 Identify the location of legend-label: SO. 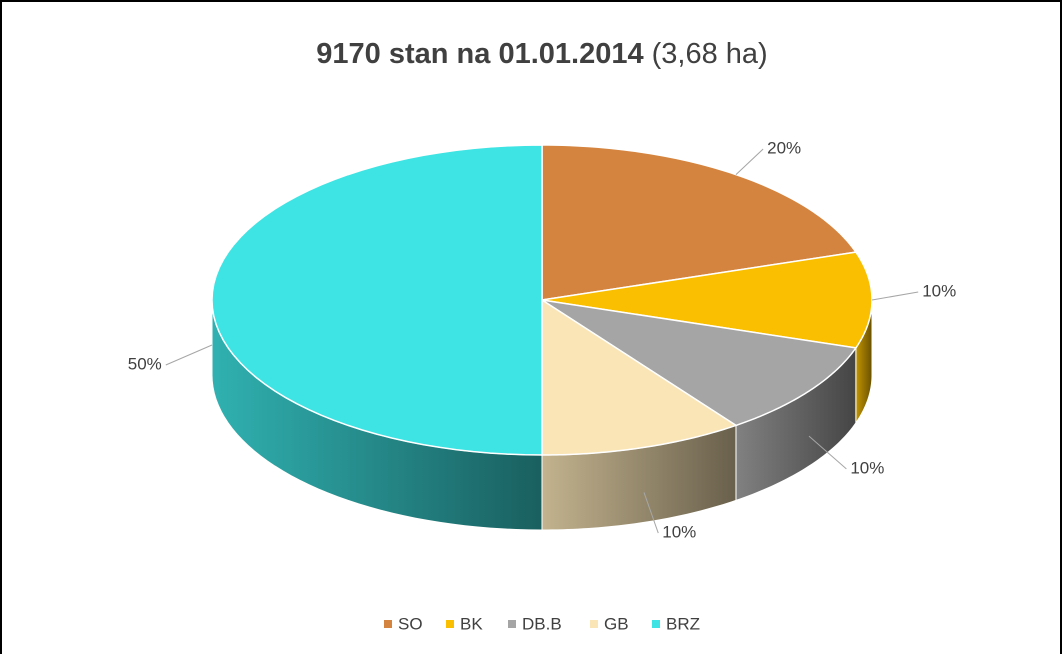
(410, 623).